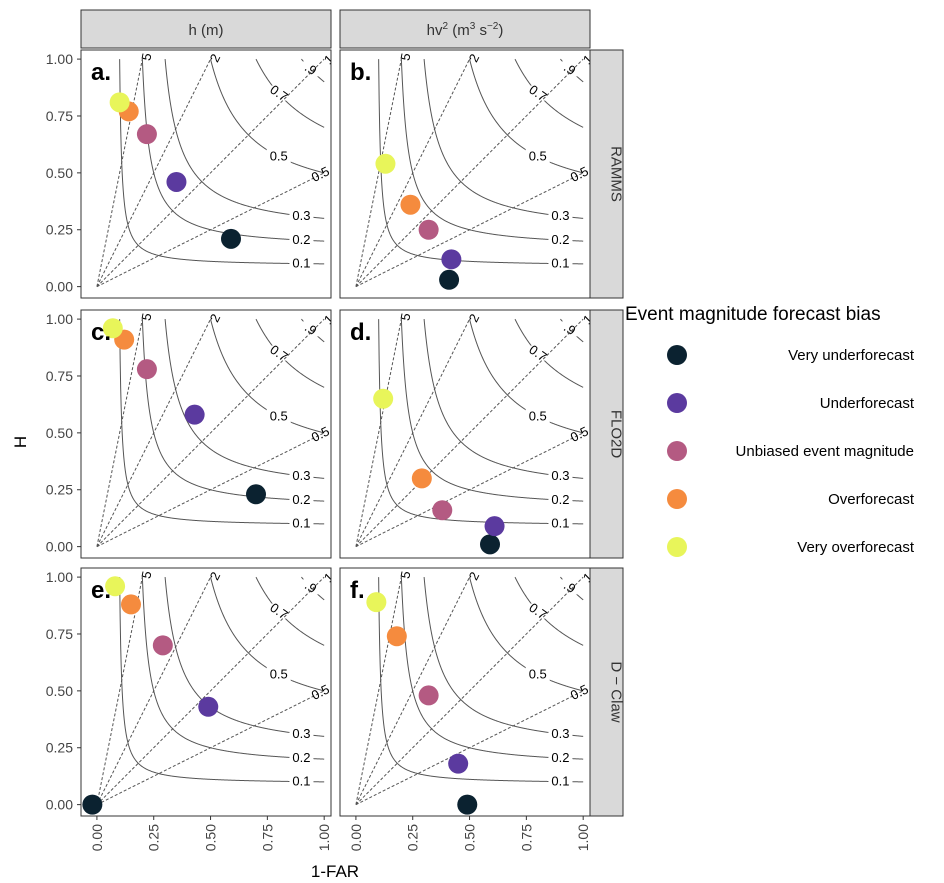 This screenshot has height=883, width=944. I want to click on column-strip-label: h (m), so click(206, 30).